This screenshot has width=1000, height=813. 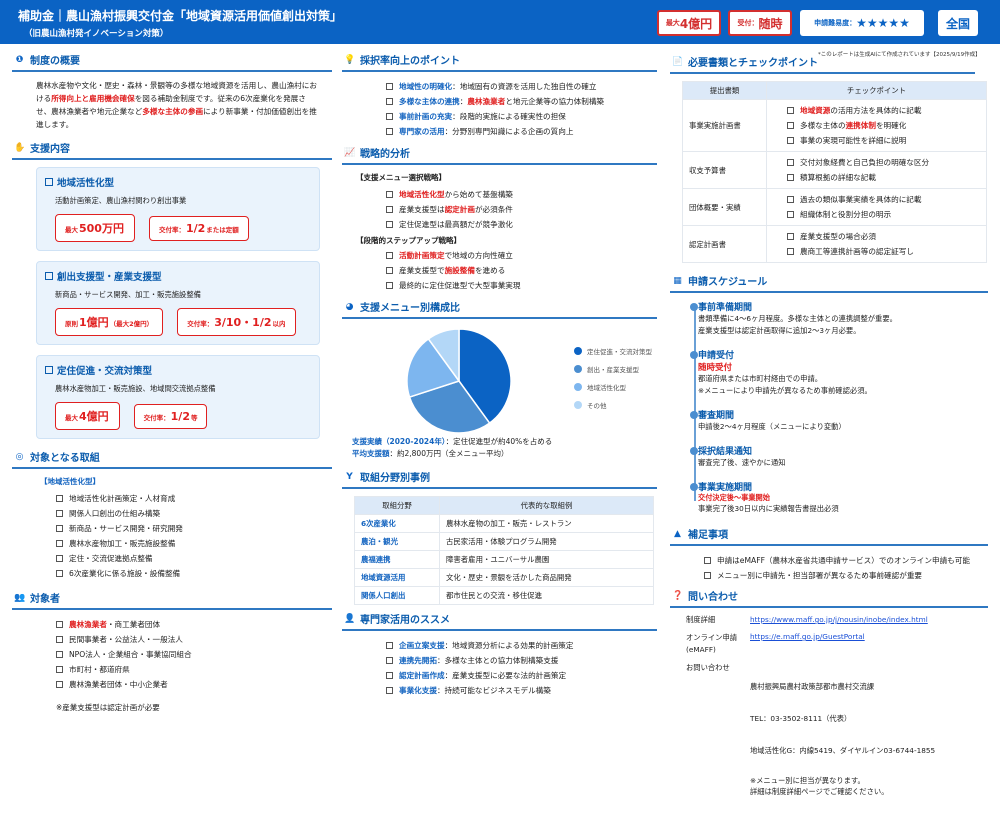 What do you see at coordinates (486, 131) in the screenshot?
I see `item-text: 専門家の活用：分野別専門知識による企画の質向上` at bounding box center [486, 131].